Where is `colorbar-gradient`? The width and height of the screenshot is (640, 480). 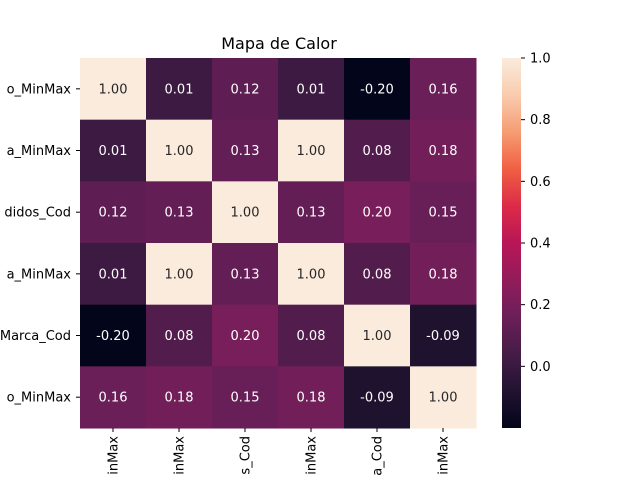
colorbar-gradient is located at coordinates (511, 243).